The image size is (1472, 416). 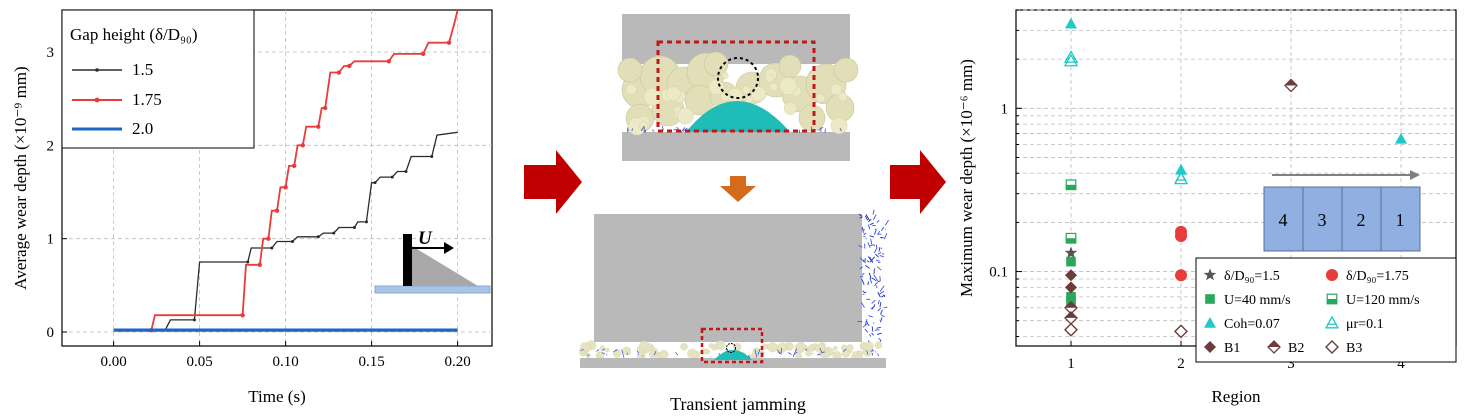 What do you see at coordinates (738, 404) in the screenshot?
I see `middle-caption: Transient jamming` at bounding box center [738, 404].